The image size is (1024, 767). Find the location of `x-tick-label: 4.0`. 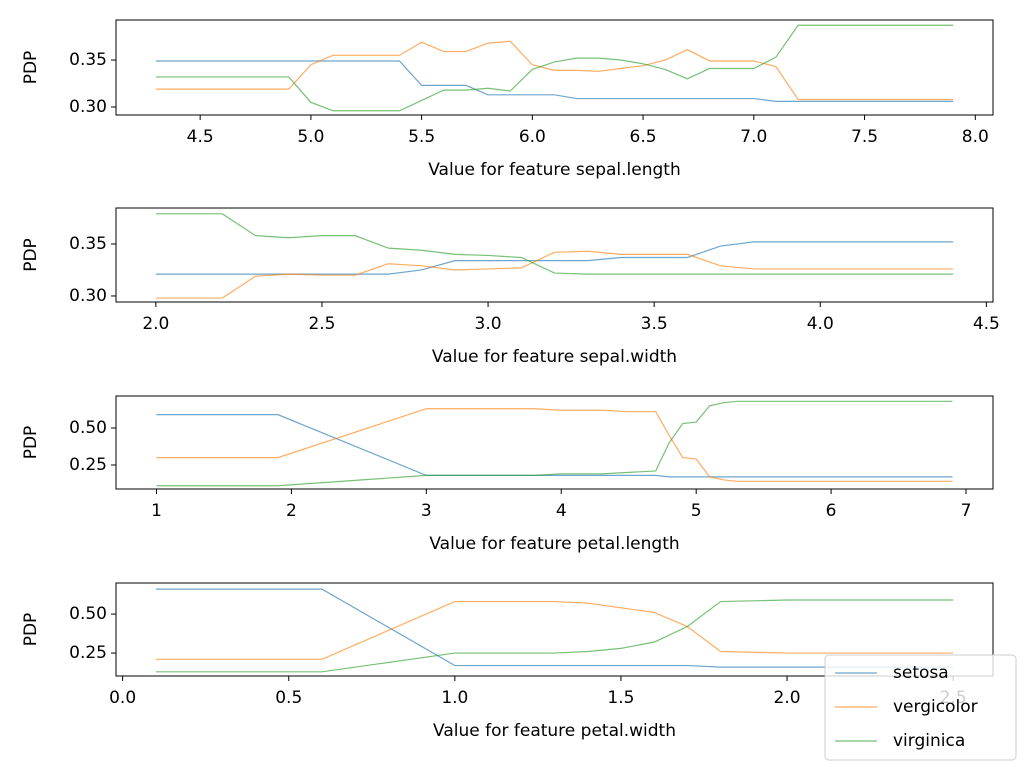

x-tick-label: 4.0 is located at coordinates (820, 324).